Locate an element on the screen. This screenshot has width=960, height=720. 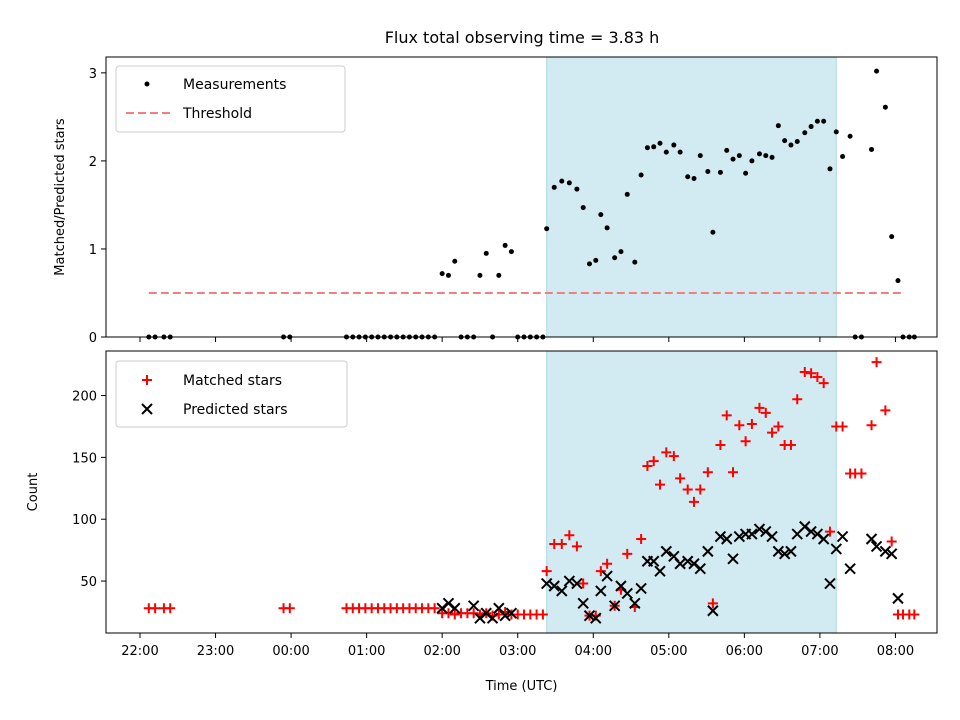
x-tick-label: 00:00 is located at coordinates (290, 651).